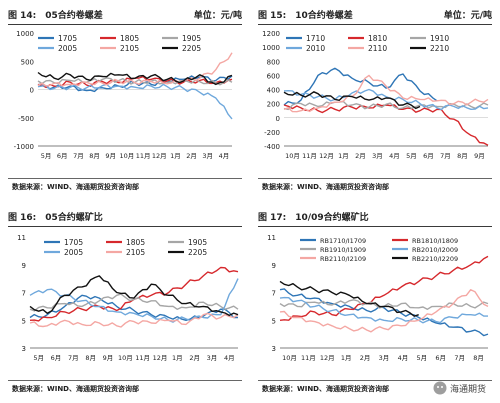 The width and height of the screenshot is (500, 403). Describe the element at coordinates (125, 217) in the screenshot. I see `figure-header: 图 16: 05合约螺矿比` at that location.